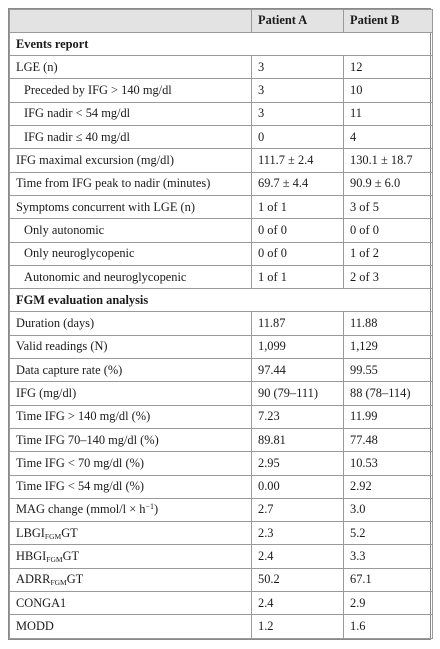 This screenshot has height=649, width=440. Describe the element at coordinates (130, 230) in the screenshot. I see `row-label: Only autonomic` at that location.